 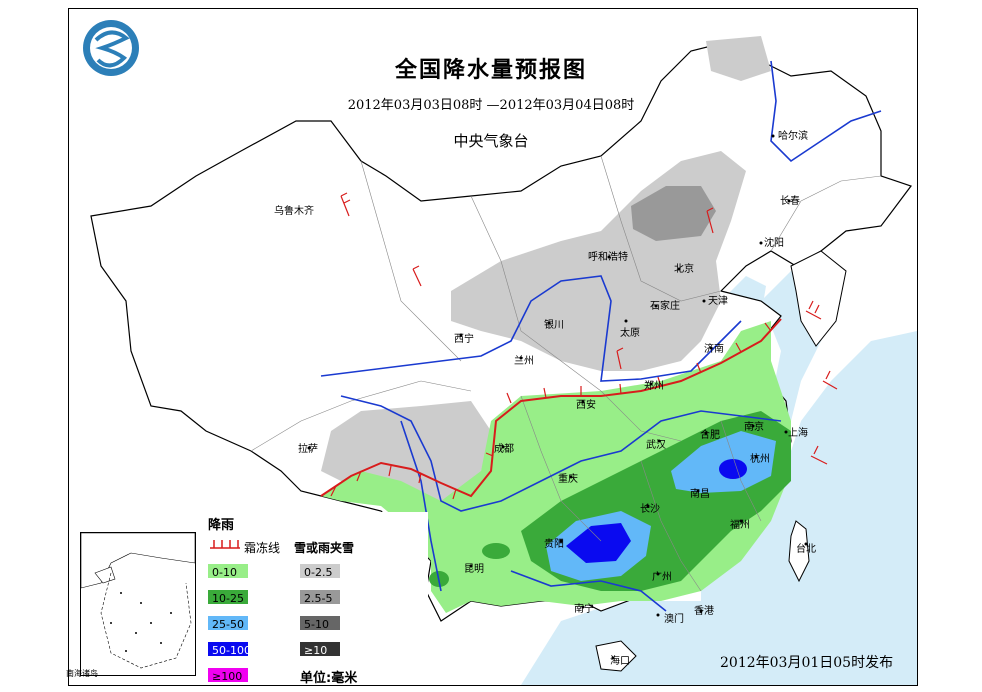 What do you see at coordinates (740, 525) in the screenshot?
I see `city-label-fuzhou: 福州` at bounding box center [740, 525].